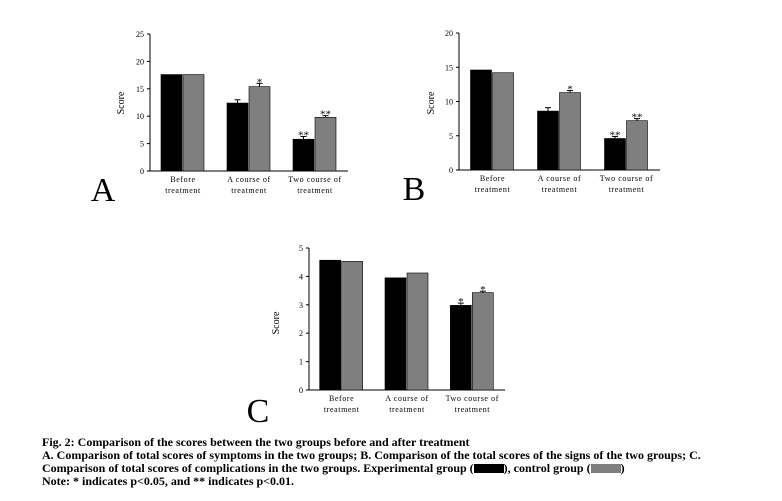 The height and width of the screenshot is (501, 782). Describe the element at coordinates (622, 468) in the screenshot. I see `caption-line-2-part-c: )` at that location.